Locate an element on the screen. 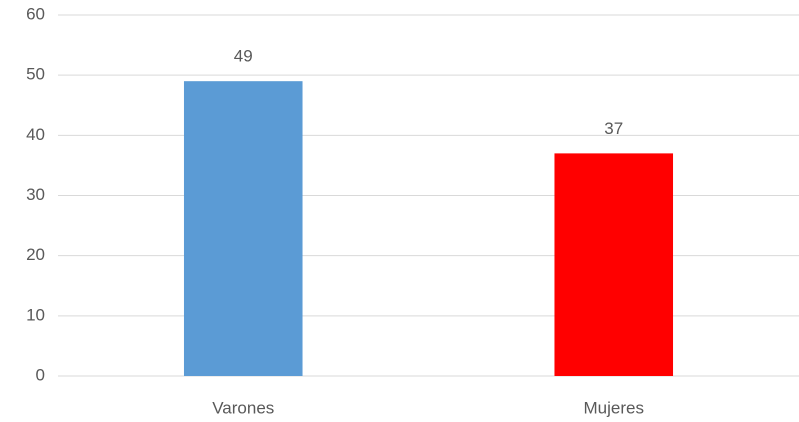  data-label: 49 is located at coordinates (243, 56).